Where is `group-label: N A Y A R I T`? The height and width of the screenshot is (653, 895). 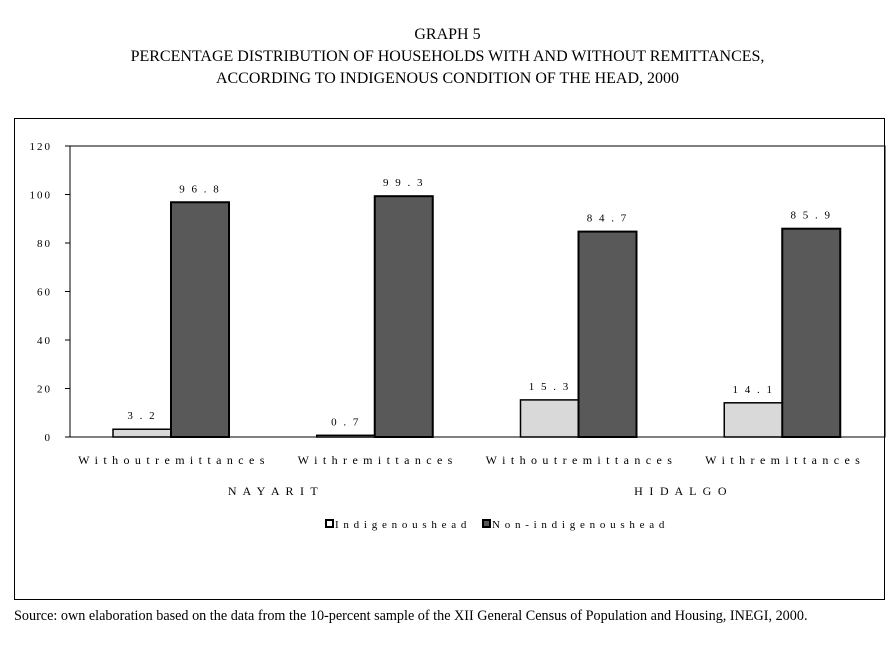 group-label: N A Y A R I T is located at coordinates (274, 491).